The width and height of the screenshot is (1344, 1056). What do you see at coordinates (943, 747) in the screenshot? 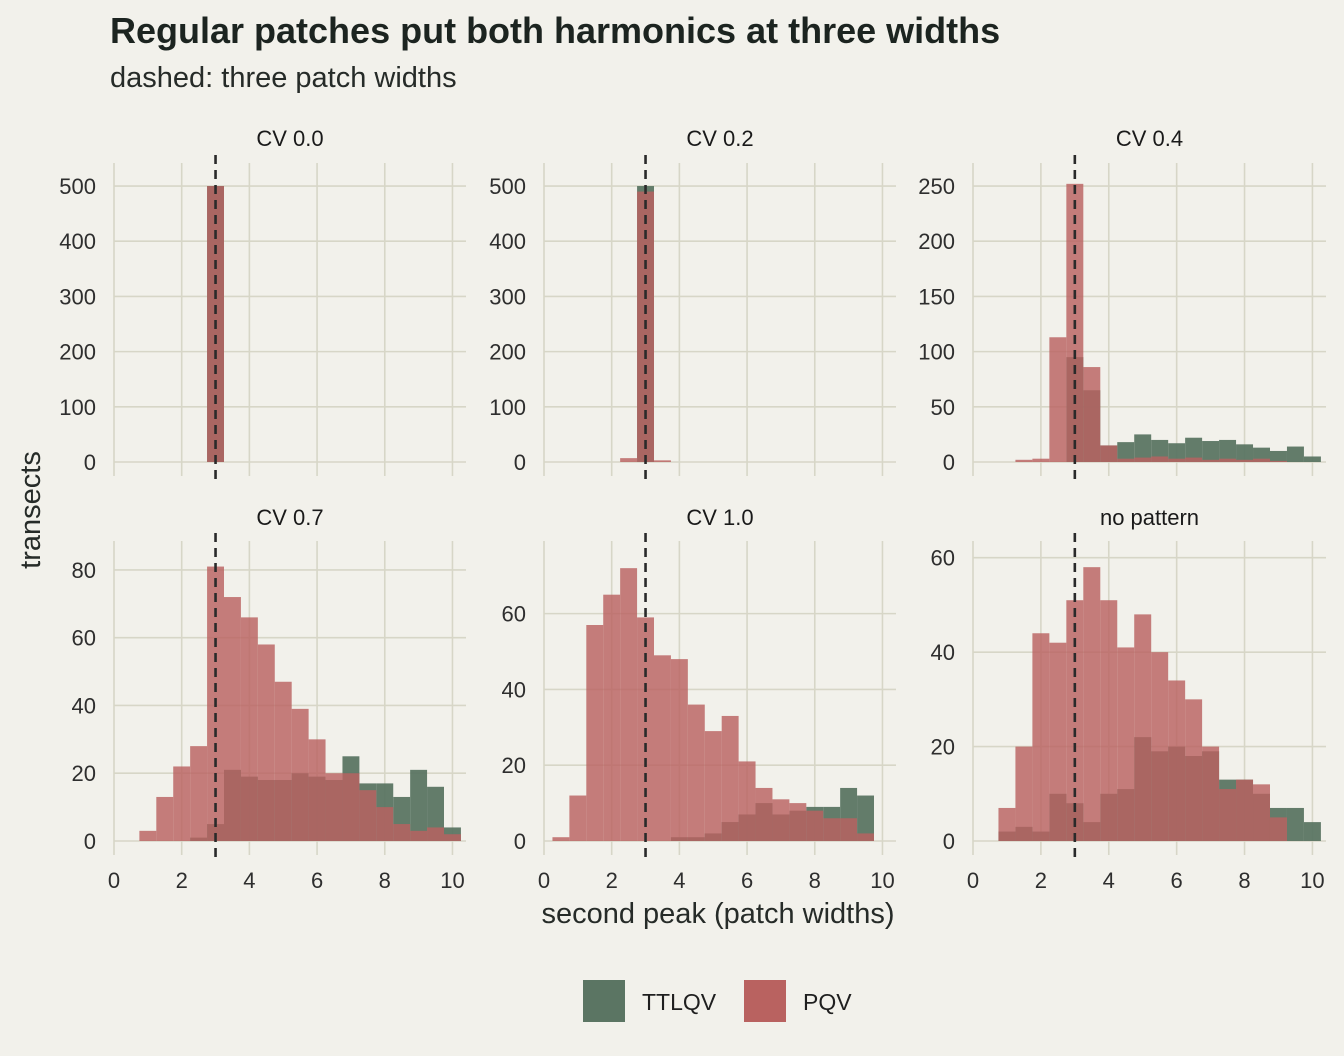
I see `y-tick-label: 20` at bounding box center [943, 747].